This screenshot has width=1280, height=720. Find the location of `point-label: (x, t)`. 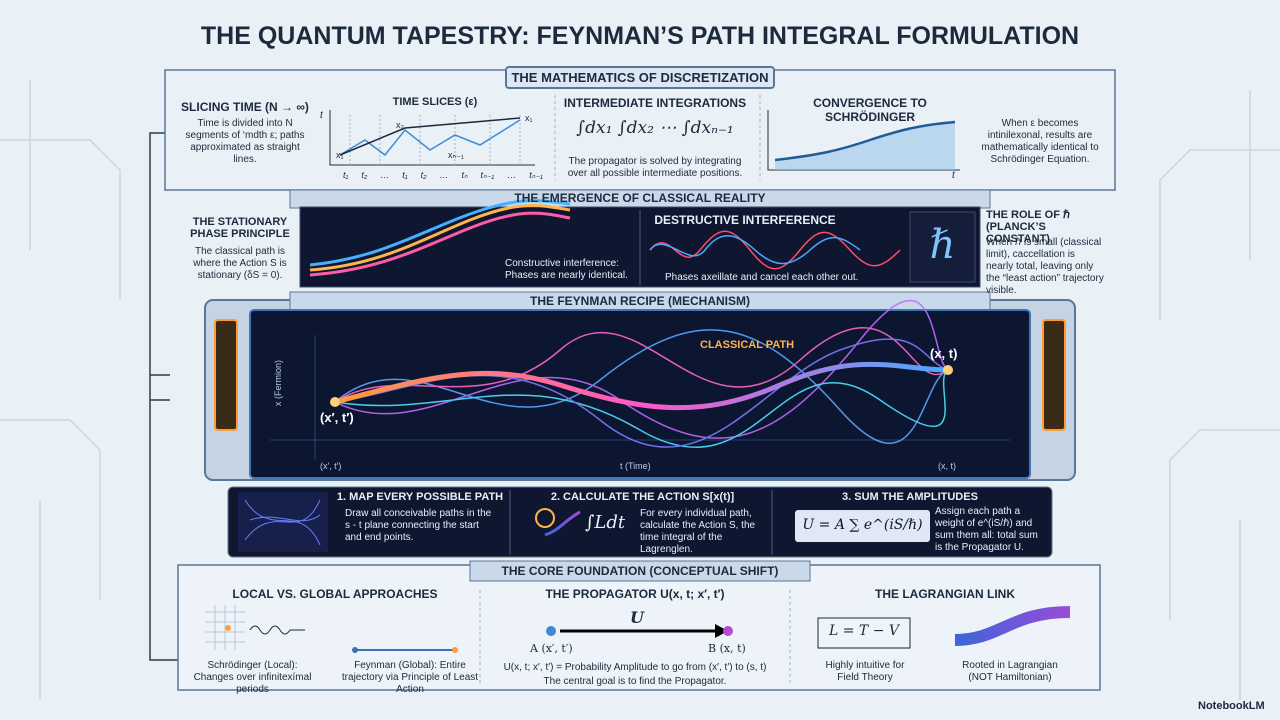

point-label: (x, t) is located at coordinates (944, 353).